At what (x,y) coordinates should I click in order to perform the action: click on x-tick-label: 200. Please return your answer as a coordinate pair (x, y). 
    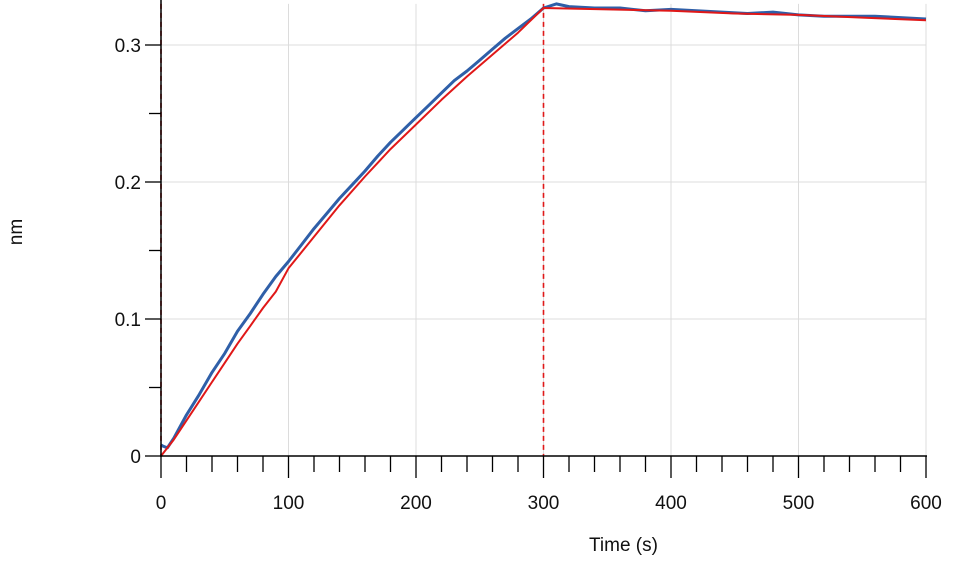
    Looking at the image, I should click on (416, 503).